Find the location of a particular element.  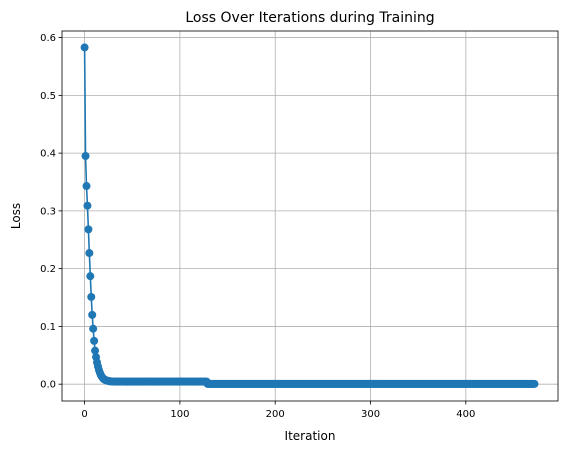

x-axis-ticks: 0 100 200 300 400 is located at coordinates (278, 410).